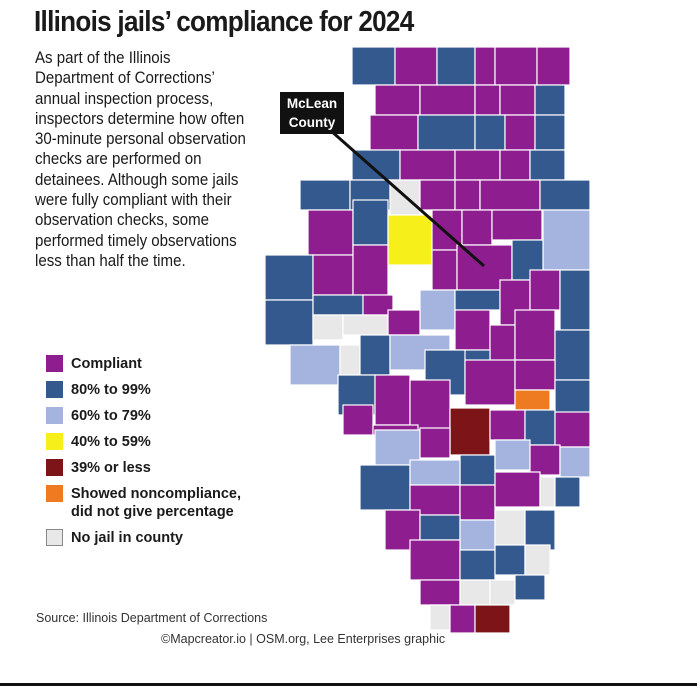 The width and height of the screenshot is (697, 687). I want to click on callout-leader-line, so click(407, 198).